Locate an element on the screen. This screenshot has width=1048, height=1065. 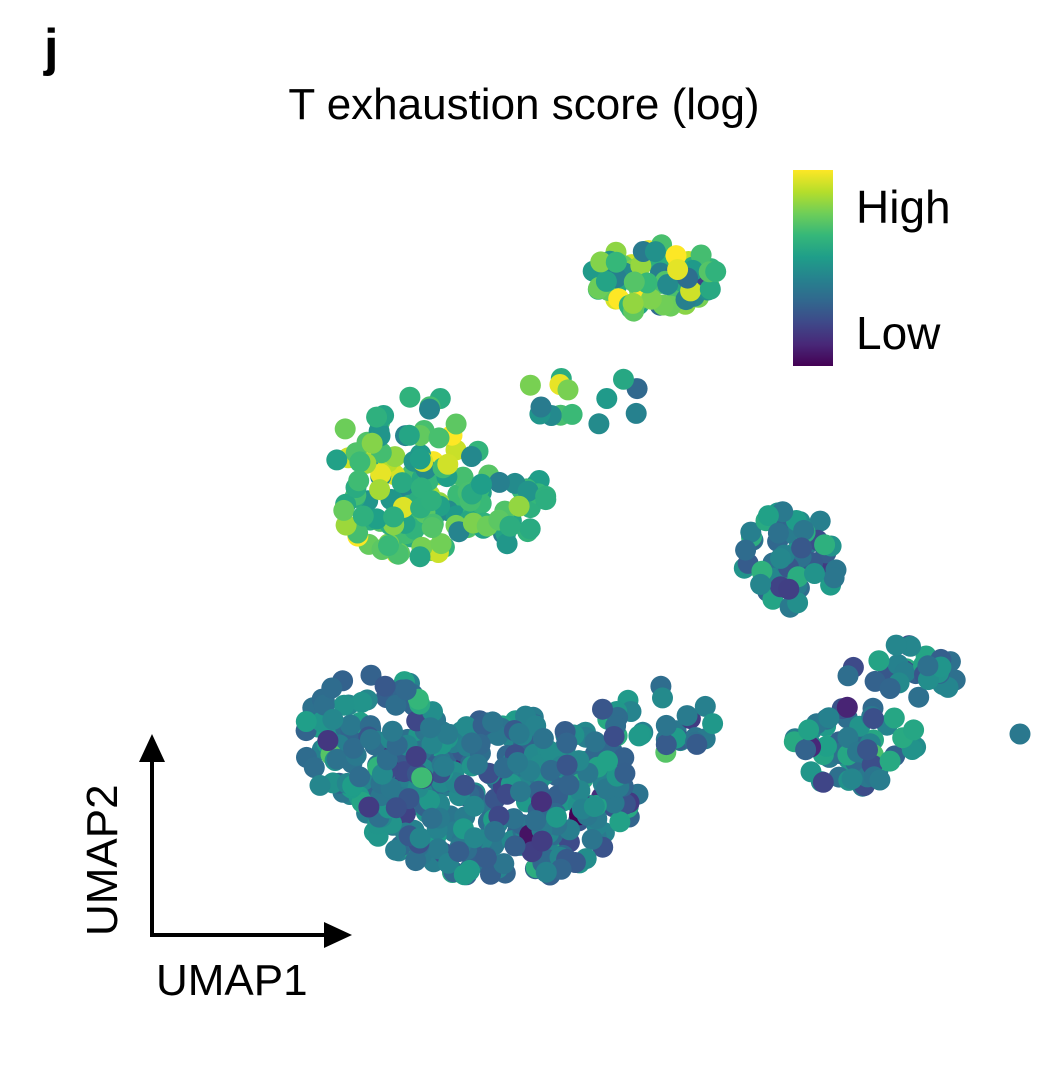
axis-arrows is located at coordinates (245, 841).